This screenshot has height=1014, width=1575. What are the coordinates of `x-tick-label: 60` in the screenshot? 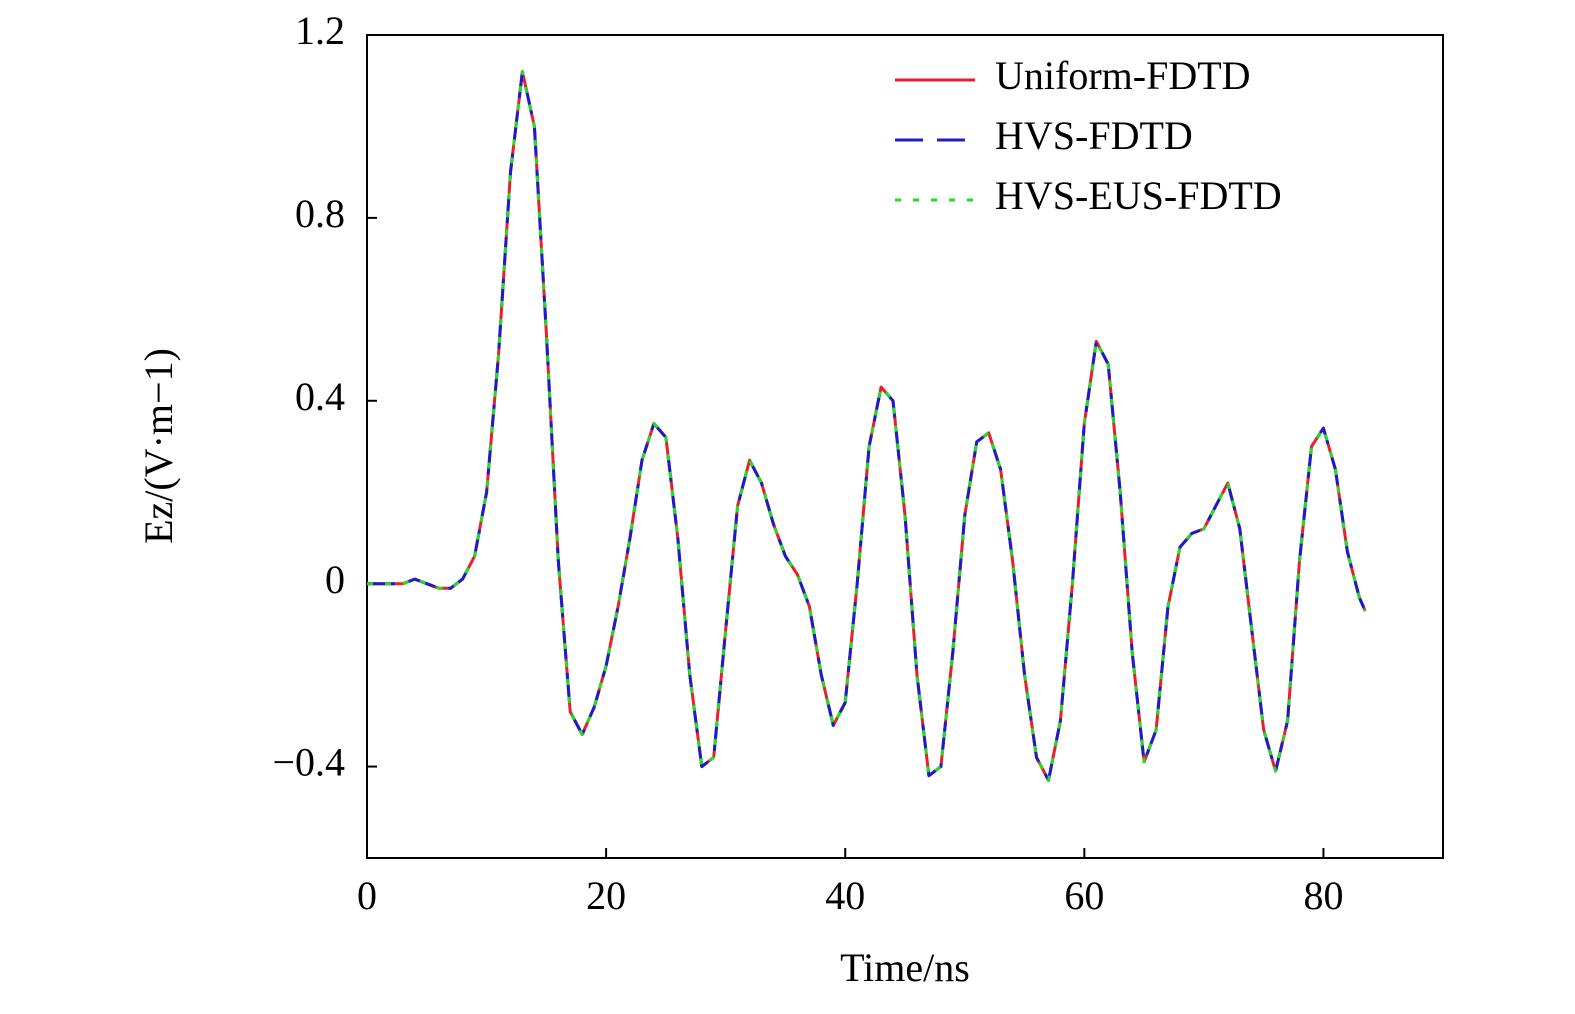 It's located at (1084, 895).